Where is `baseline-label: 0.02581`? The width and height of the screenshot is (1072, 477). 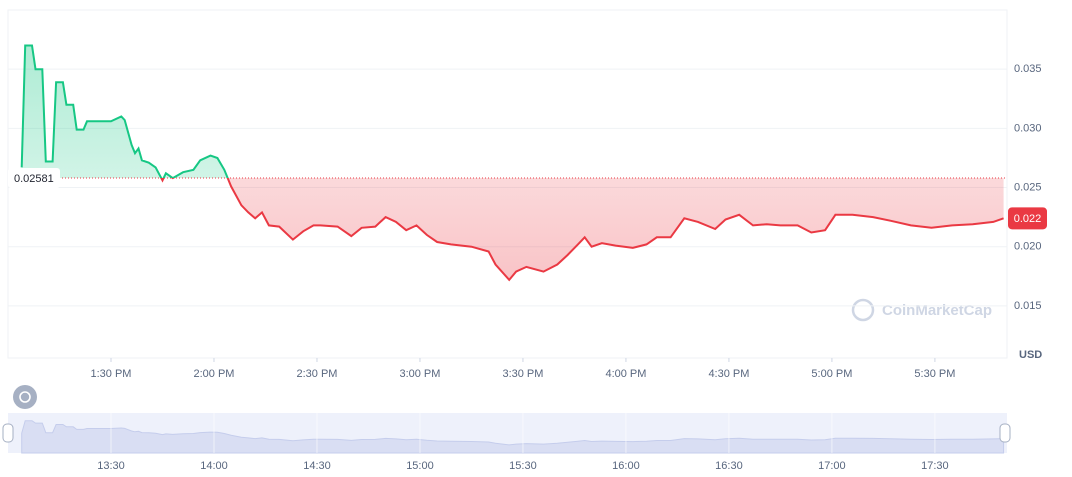
baseline-label: 0.02581 is located at coordinates (34, 179).